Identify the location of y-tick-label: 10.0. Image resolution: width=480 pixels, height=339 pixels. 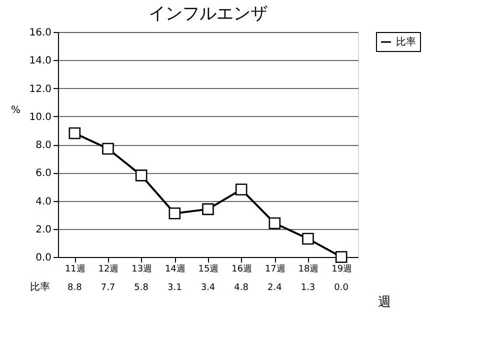
(40, 117).